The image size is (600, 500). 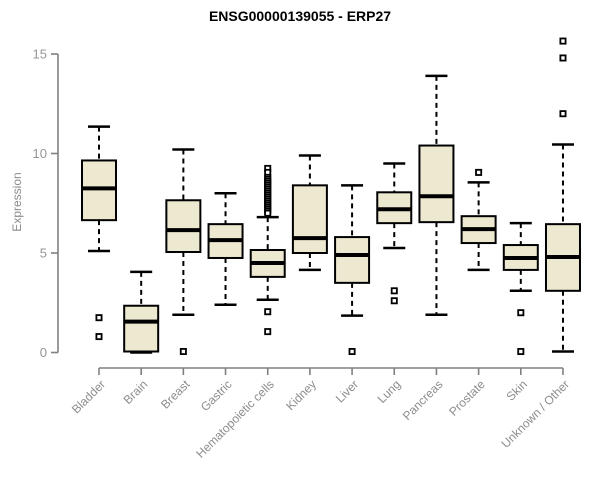 What do you see at coordinates (216, 395) in the screenshot?
I see `category-label: Gastric` at bounding box center [216, 395].